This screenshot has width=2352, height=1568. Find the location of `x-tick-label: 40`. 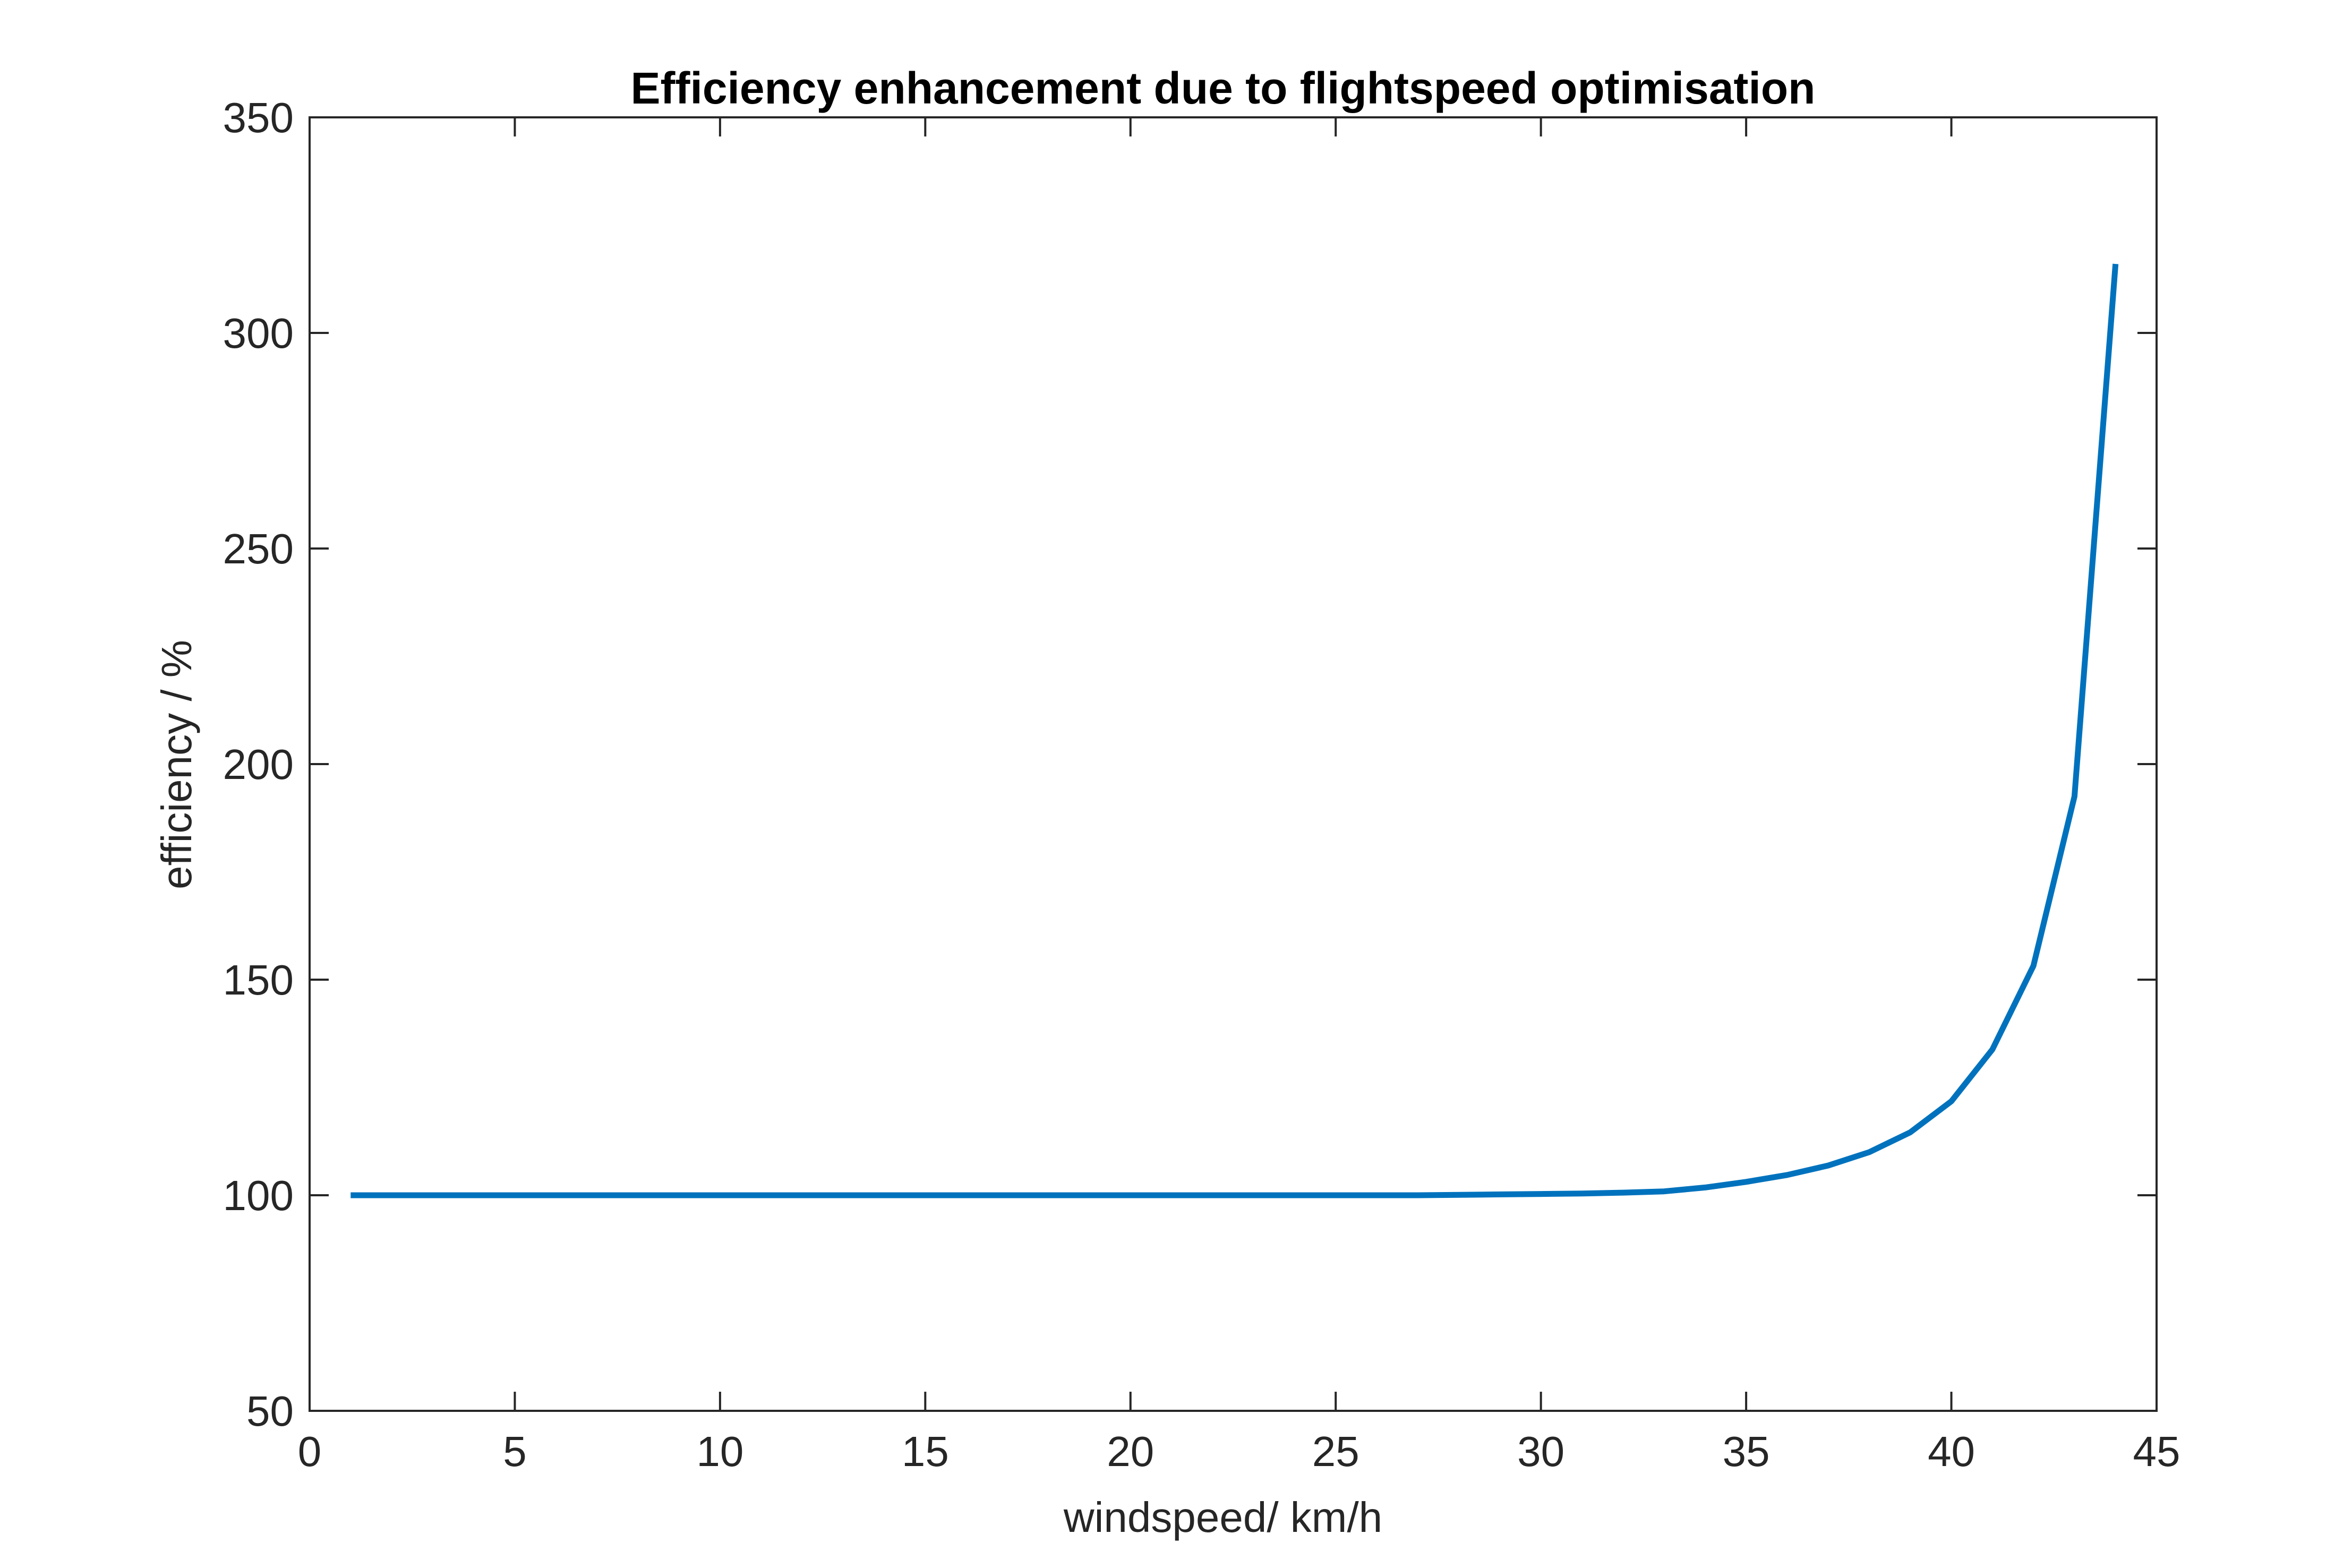

x-tick-label: 40 is located at coordinates (1951, 1451).